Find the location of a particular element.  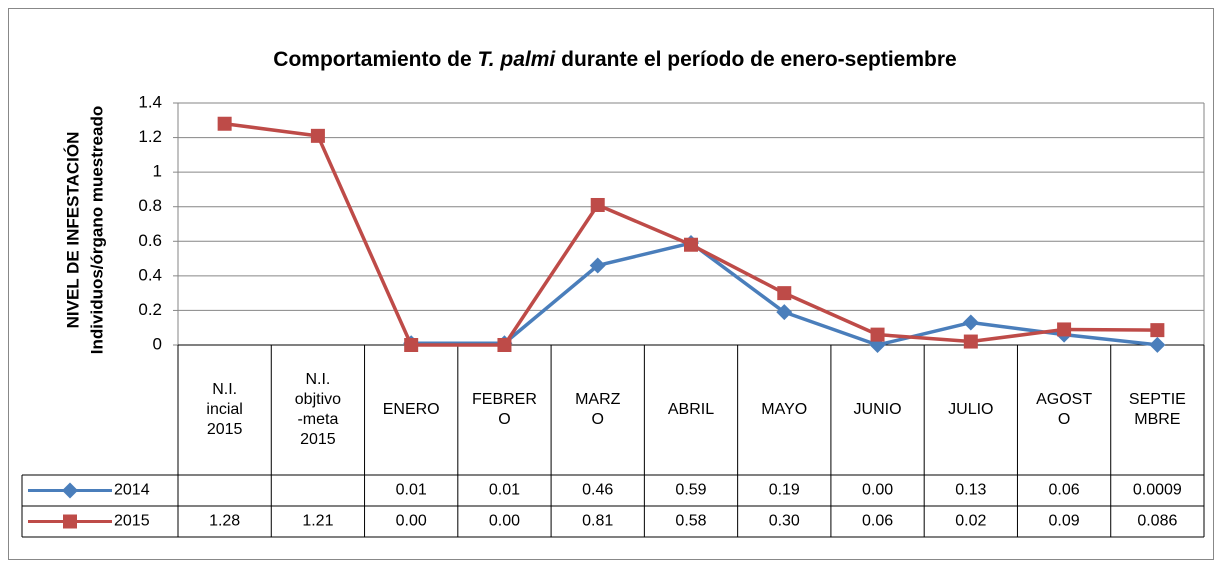

y-axis-label: NIVEL DE INFESTACIÓN is located at coordinates (72, 230).